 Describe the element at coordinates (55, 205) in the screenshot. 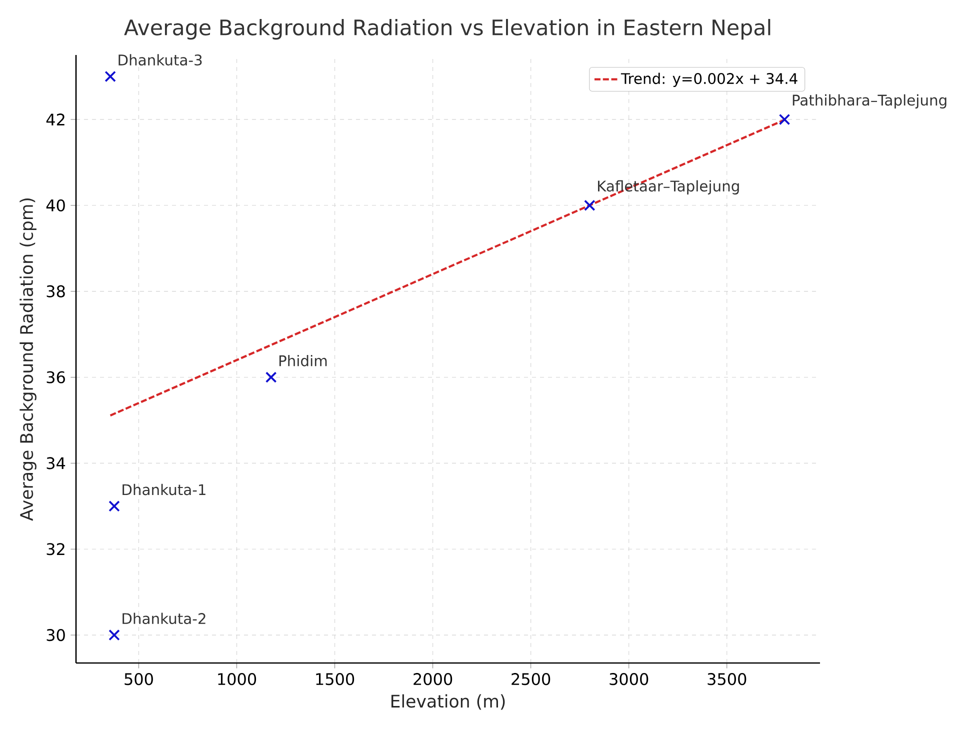

I see `y-tick-label: 40` at that location.